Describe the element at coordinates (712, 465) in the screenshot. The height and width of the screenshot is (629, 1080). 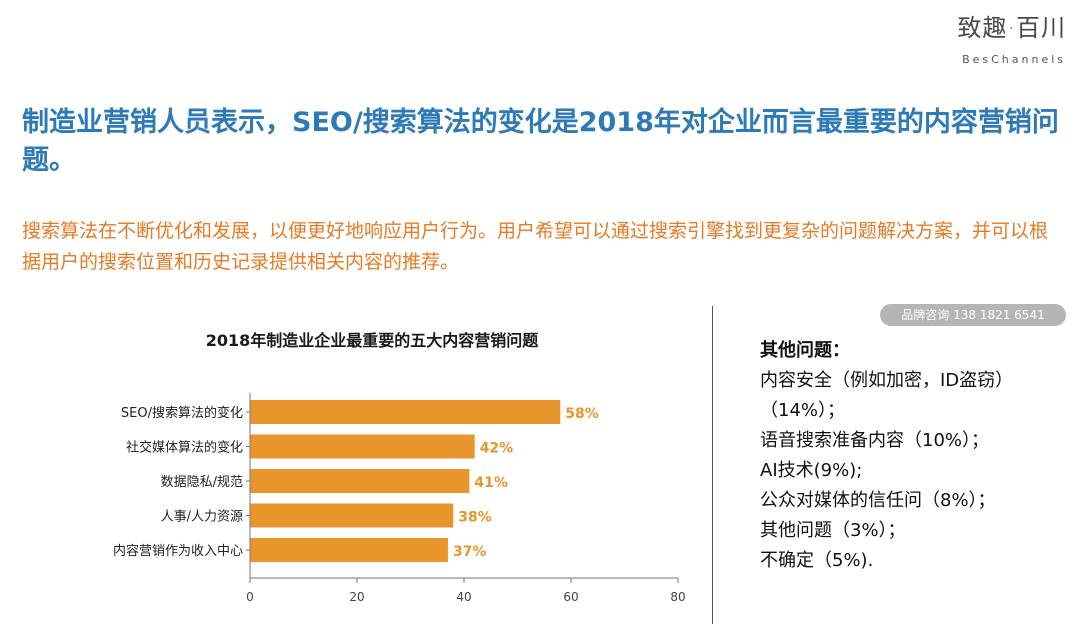
I see `vertical-divider` at that location.